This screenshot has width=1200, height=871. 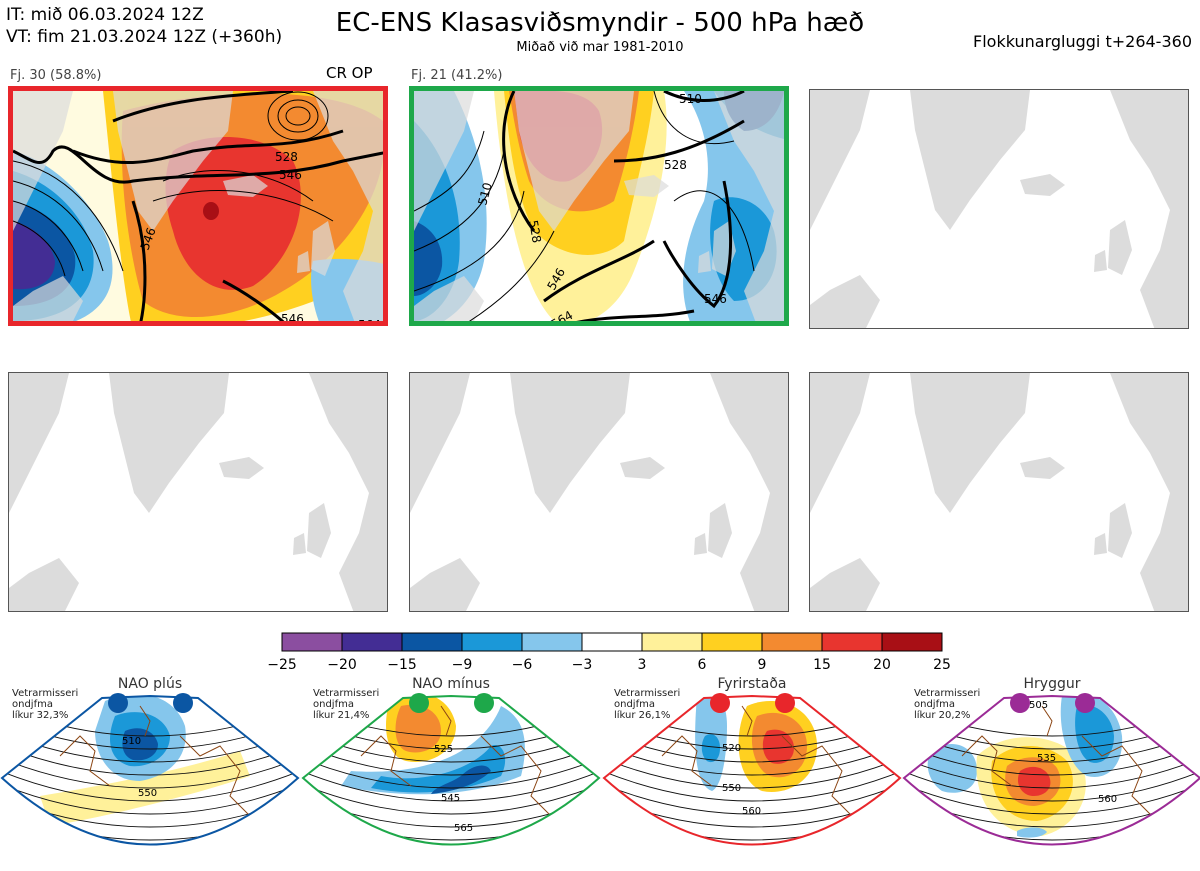 I want to click on colorbar-tick-label: −15, so click(x=402, y=665).